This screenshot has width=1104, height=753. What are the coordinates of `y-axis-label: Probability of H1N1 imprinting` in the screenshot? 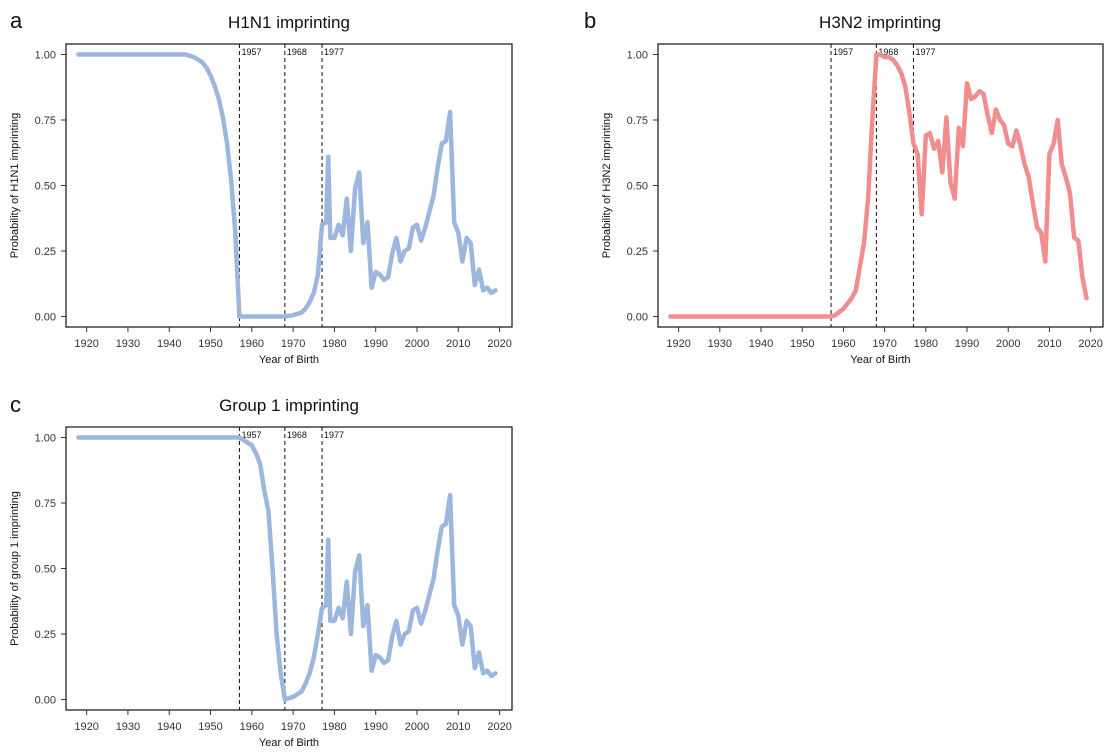 It's located at (15, 186).